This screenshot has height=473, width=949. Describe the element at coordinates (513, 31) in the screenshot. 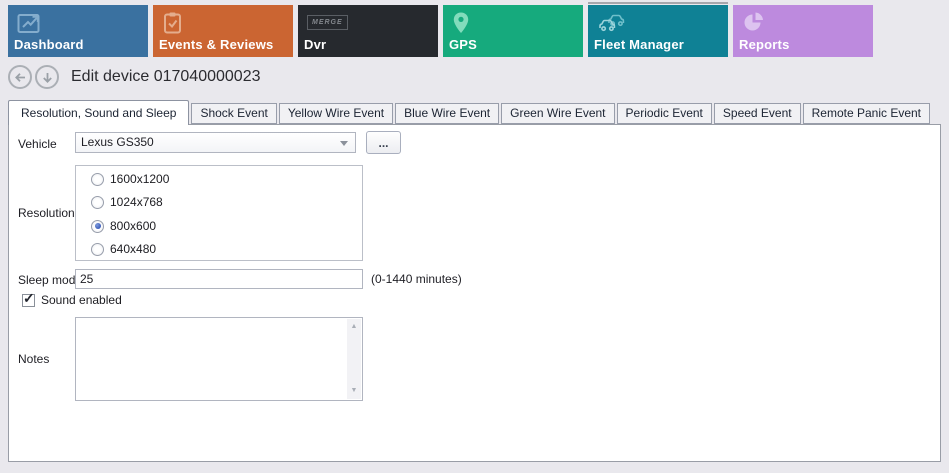

I see `nav-tile-gps: GPS` at that location.